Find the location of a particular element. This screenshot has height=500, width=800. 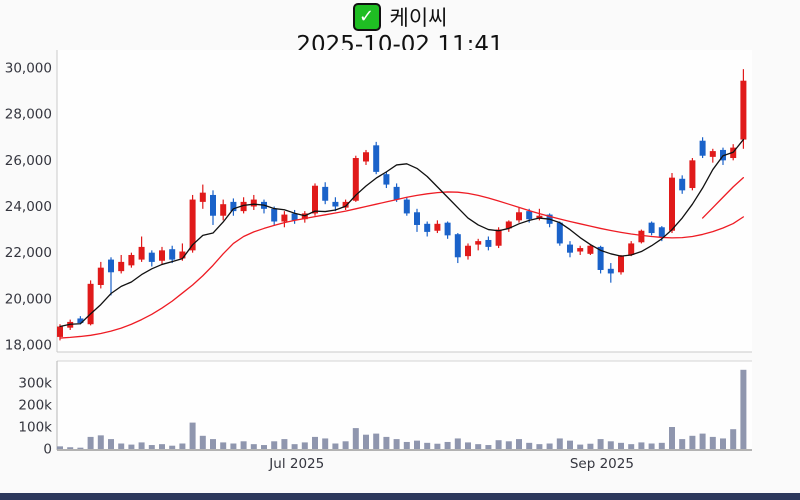

volume-bars-layer is located at coordinates (402, 409).